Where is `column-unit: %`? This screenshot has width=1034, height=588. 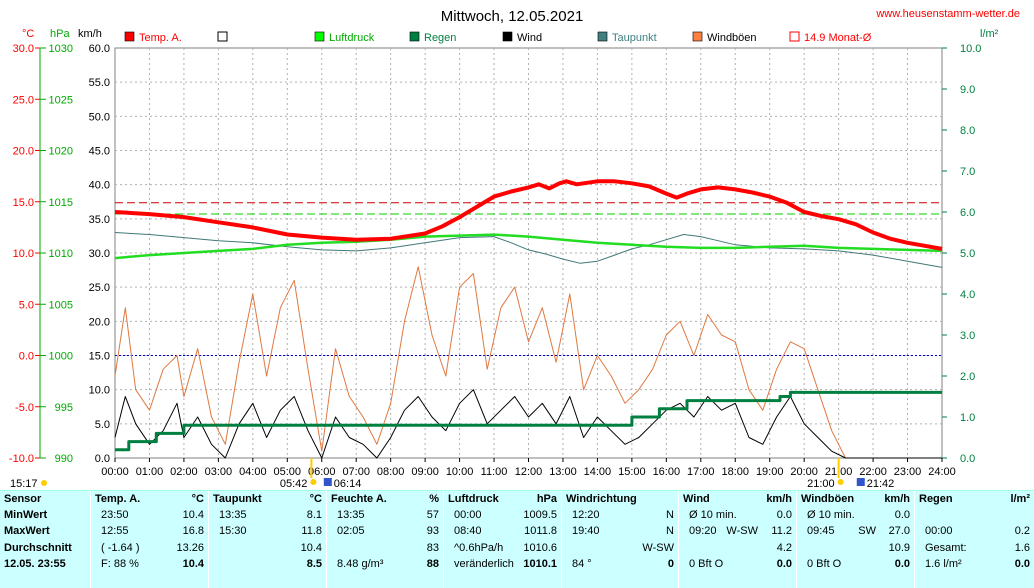
column-unit: % is located at coordinates (434, 499).